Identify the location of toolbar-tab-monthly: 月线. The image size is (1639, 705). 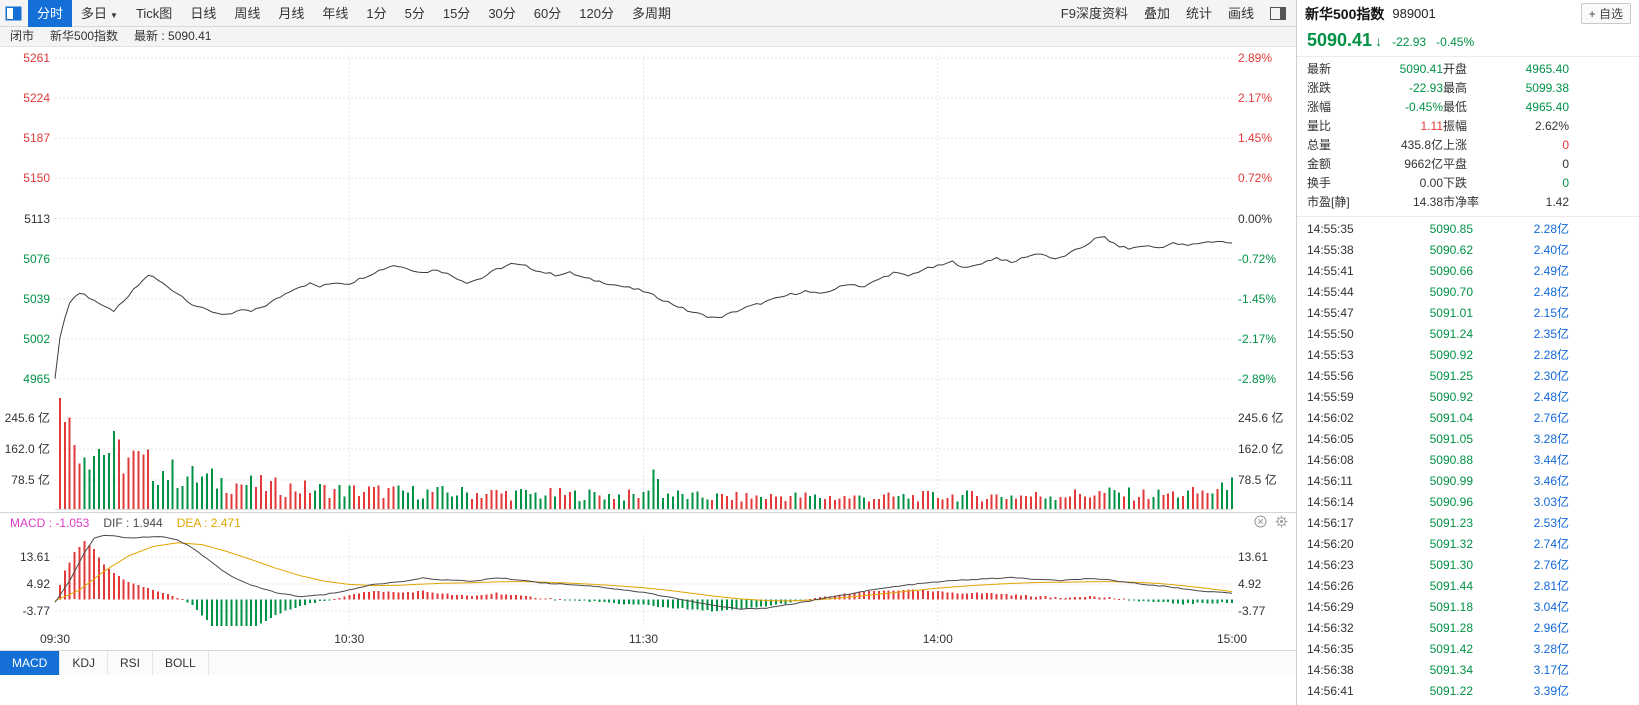
(291, 13).